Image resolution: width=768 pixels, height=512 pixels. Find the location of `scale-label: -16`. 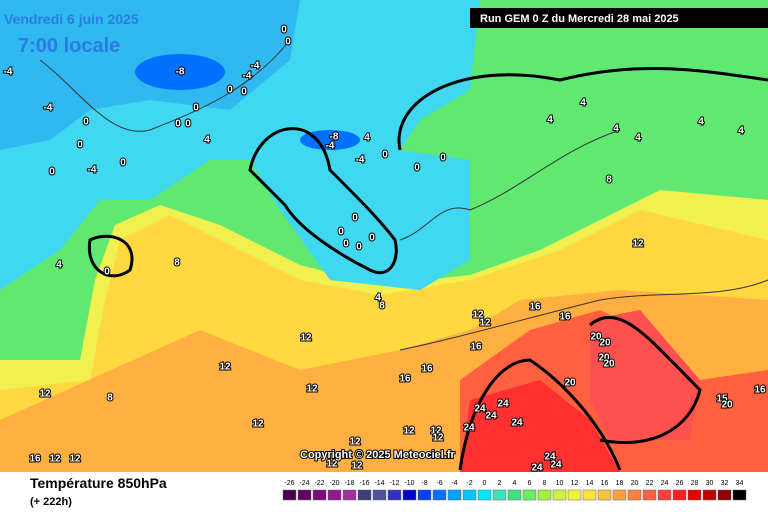

scale-label: -16 is located at coordinates (364, 483).